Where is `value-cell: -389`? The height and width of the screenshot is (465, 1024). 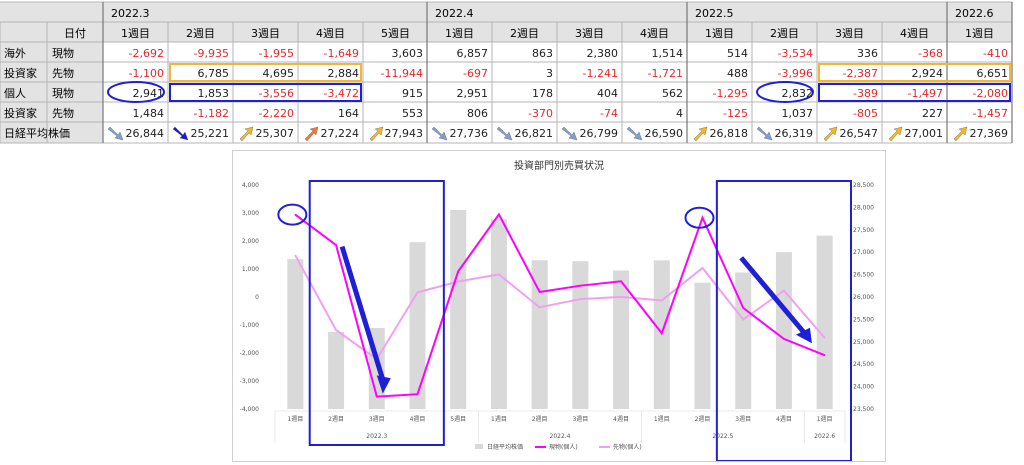
value-cell: -389 is located at coordinates (865, 93).